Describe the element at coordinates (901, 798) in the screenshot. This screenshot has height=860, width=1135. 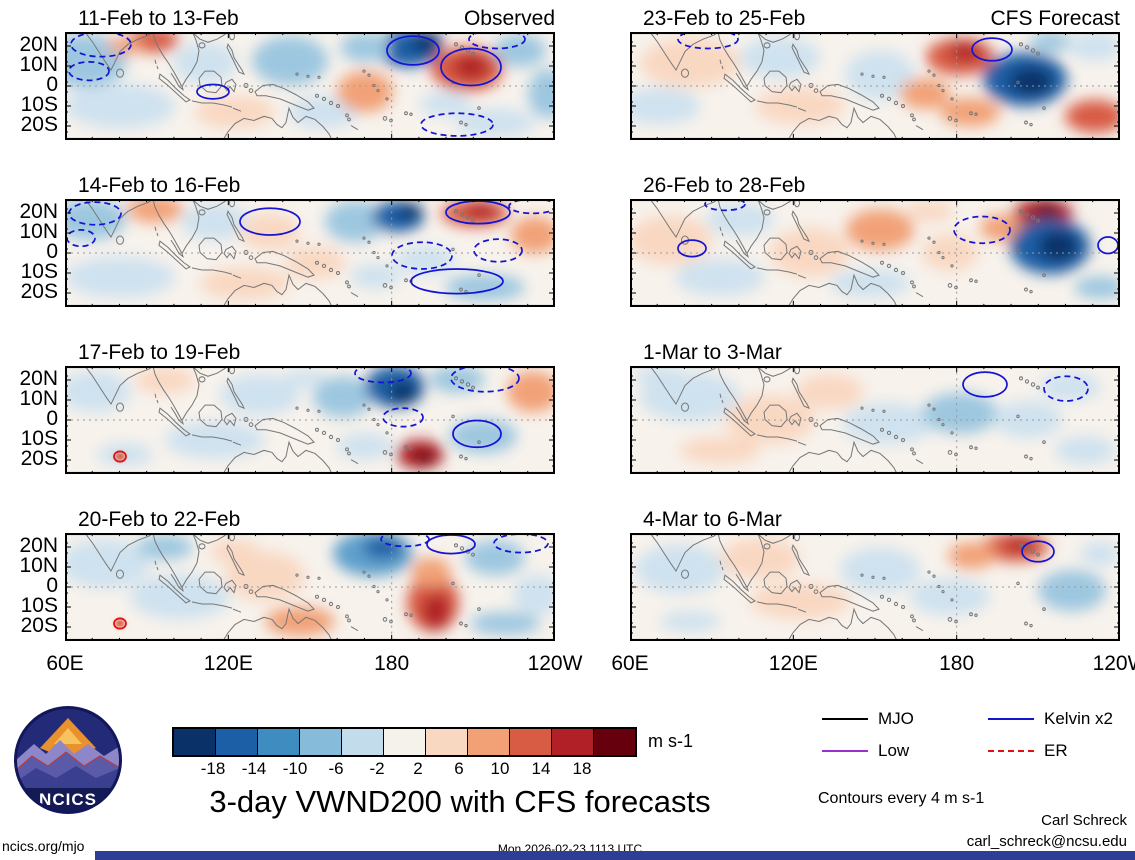
I see `contour-interval-note: Contours every 4 m s-1` at that location.